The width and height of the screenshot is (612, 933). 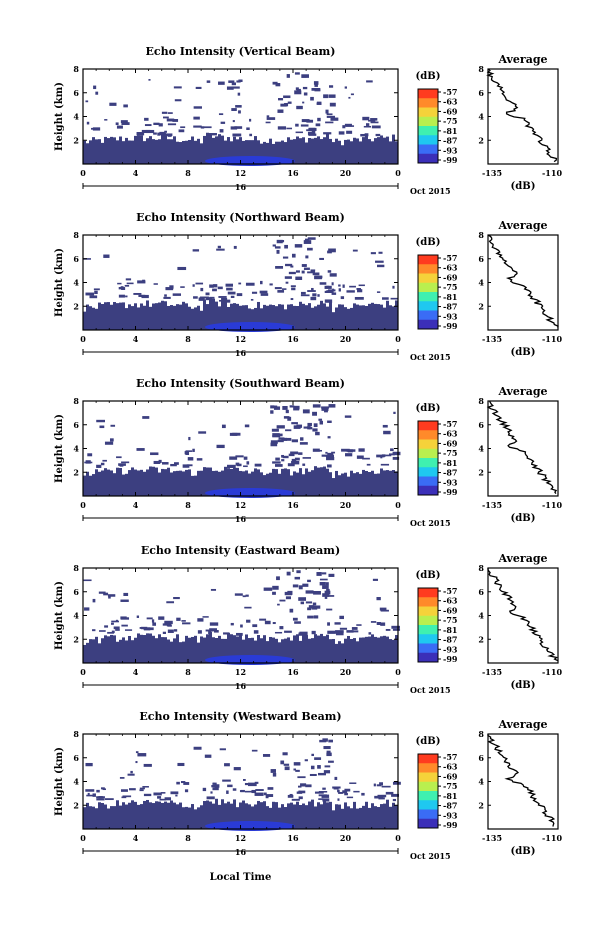 I want to click on y-tick-label: 6, so click(x=76, y=758).